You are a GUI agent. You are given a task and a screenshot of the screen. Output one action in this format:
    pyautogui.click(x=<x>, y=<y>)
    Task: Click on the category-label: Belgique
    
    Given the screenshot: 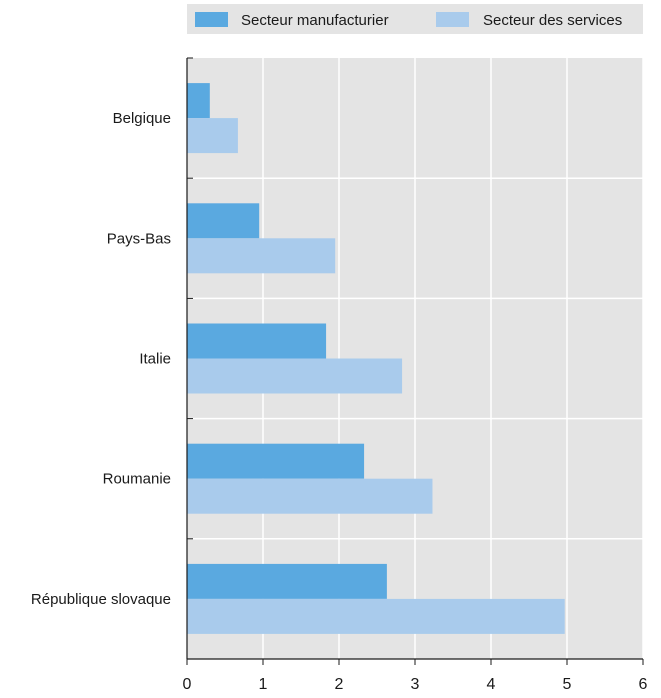 What is the action you would take?
    pyautogui.click(x=142, y=118)
    